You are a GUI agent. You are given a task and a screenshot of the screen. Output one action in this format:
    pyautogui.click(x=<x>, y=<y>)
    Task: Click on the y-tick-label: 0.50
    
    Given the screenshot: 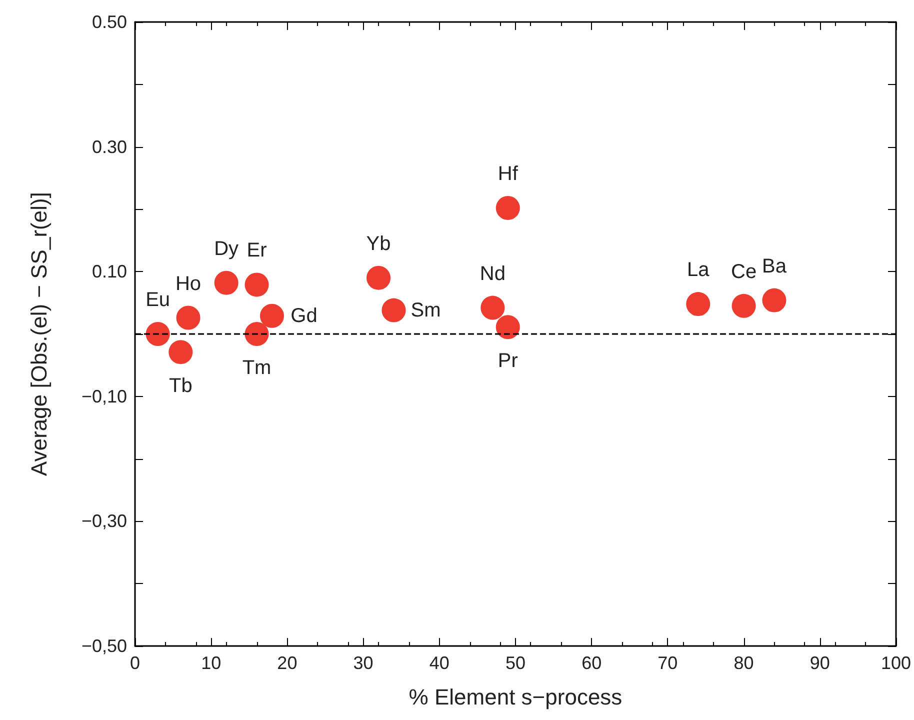 What is the action you would take?
    pyautogui.click(x=109, y=22)
    